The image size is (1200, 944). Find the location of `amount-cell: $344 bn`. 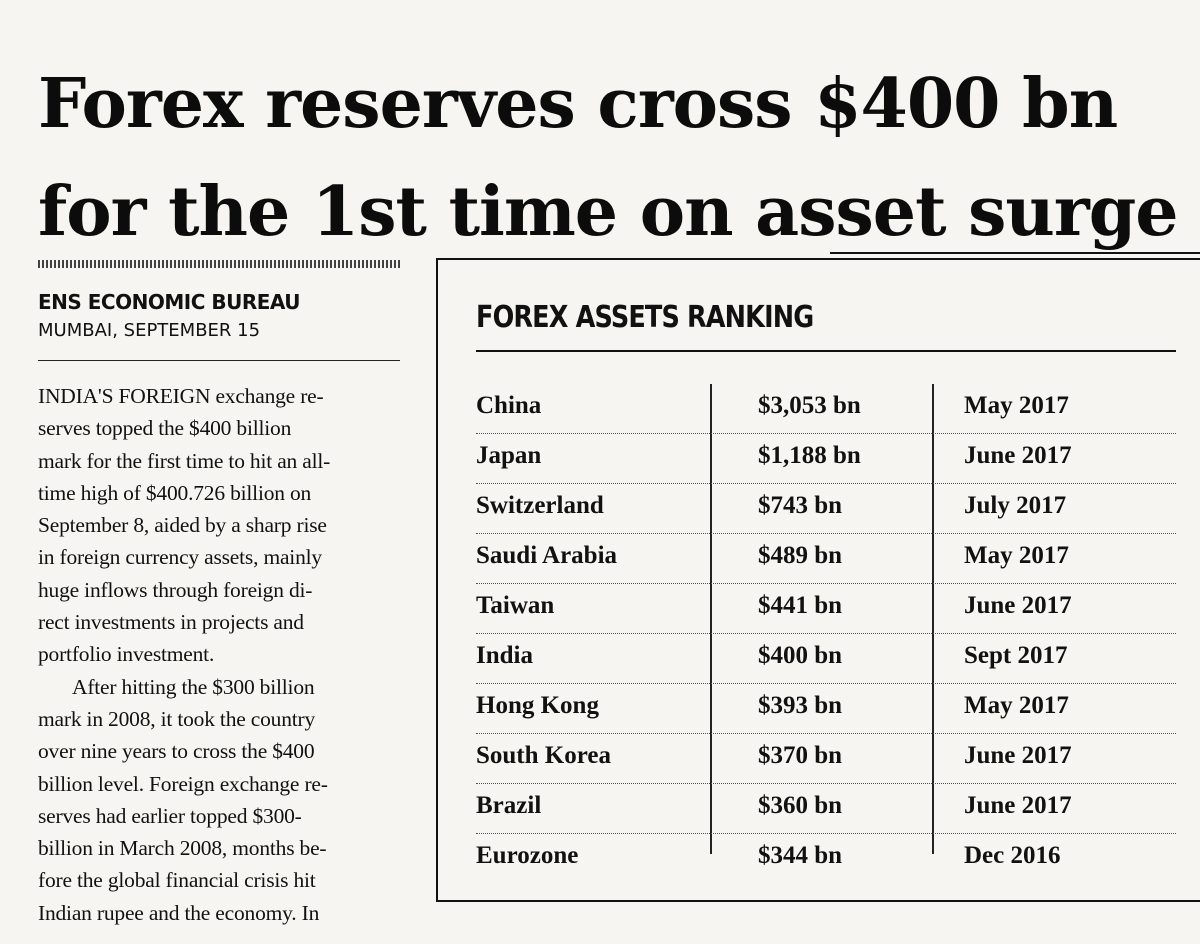

amount-cell: $344 bn is located at coordinates (800, 855).